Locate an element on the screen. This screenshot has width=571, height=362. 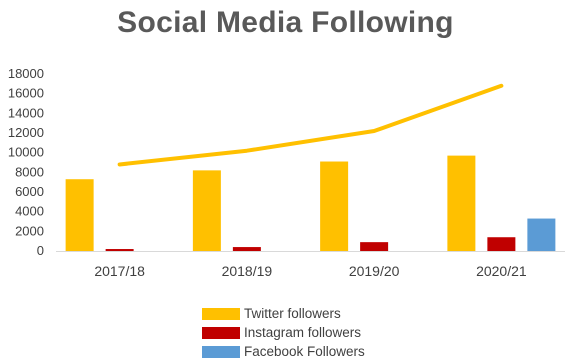
x-category-label: 2017/18 is located at coordinates (119, 271).